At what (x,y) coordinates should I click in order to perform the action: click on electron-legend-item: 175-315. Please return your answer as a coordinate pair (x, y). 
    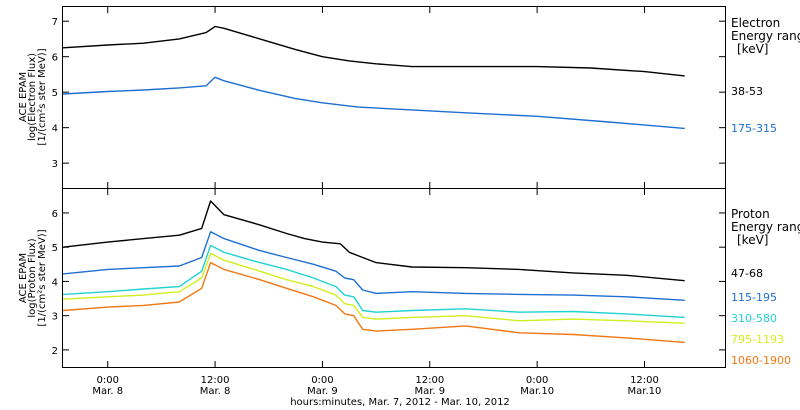
    Looking at the image, I should click on (754, 128).